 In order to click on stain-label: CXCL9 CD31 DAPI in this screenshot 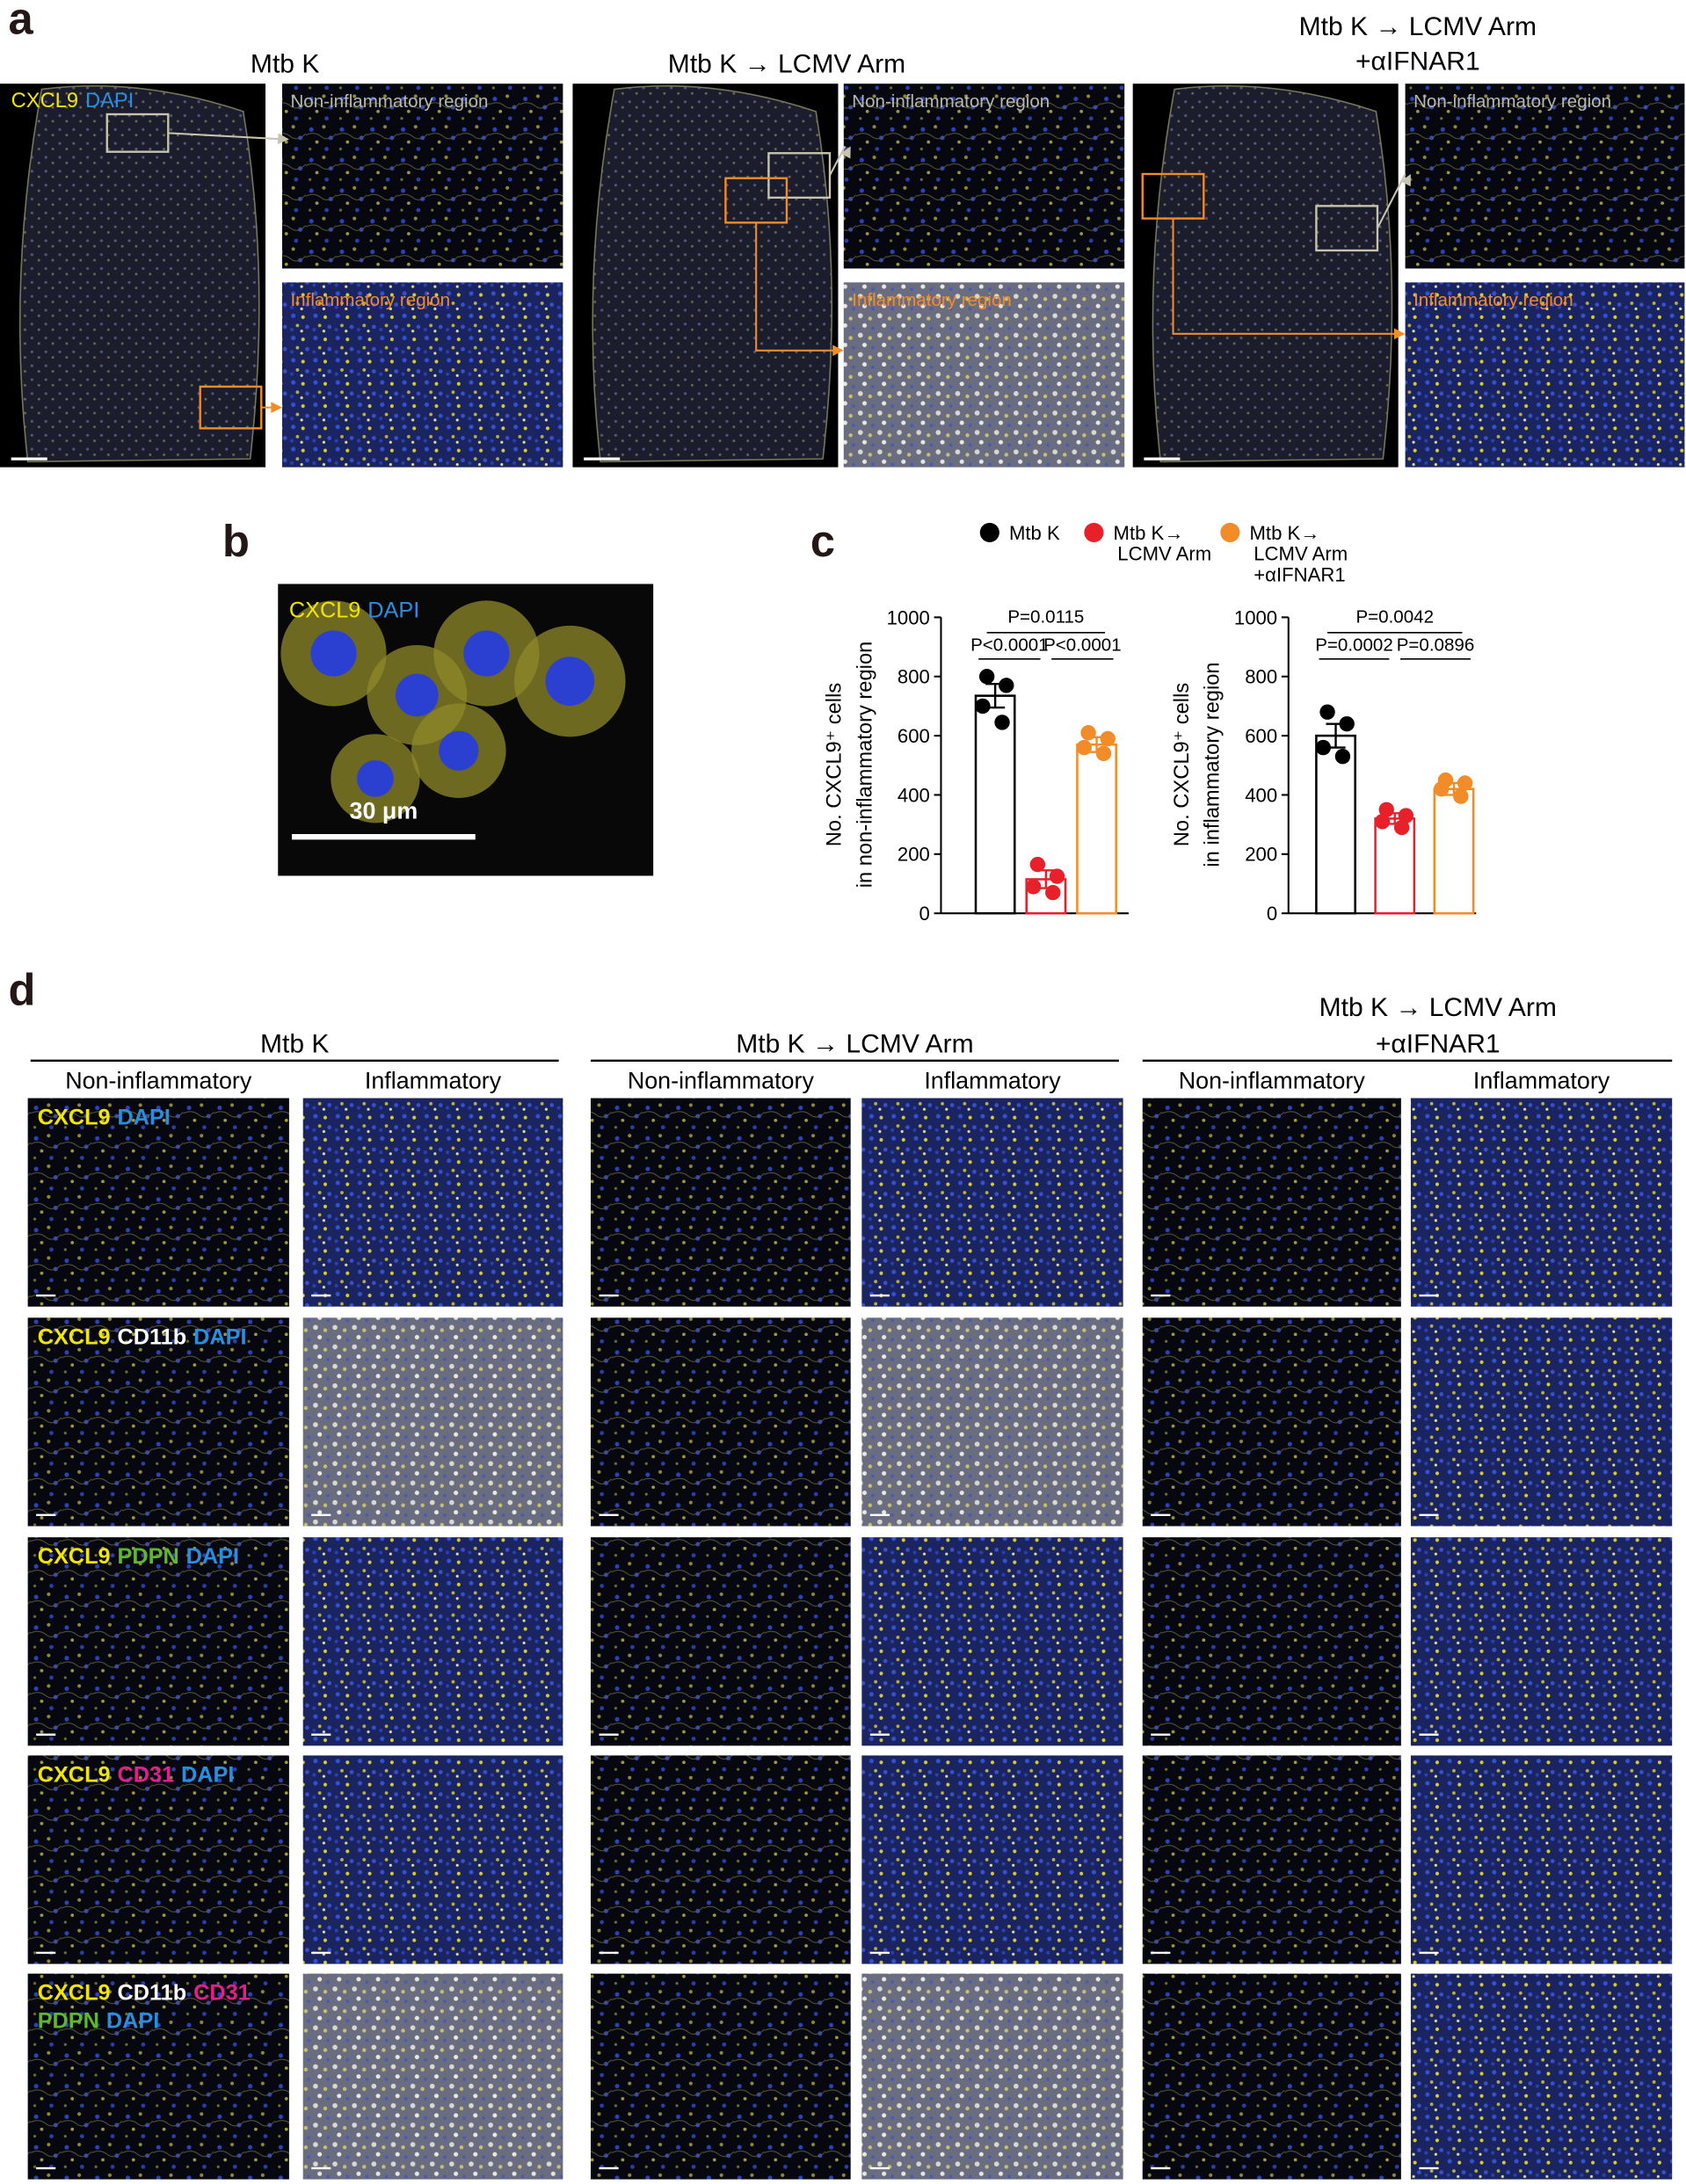, I will do `click(136, 1774)`.